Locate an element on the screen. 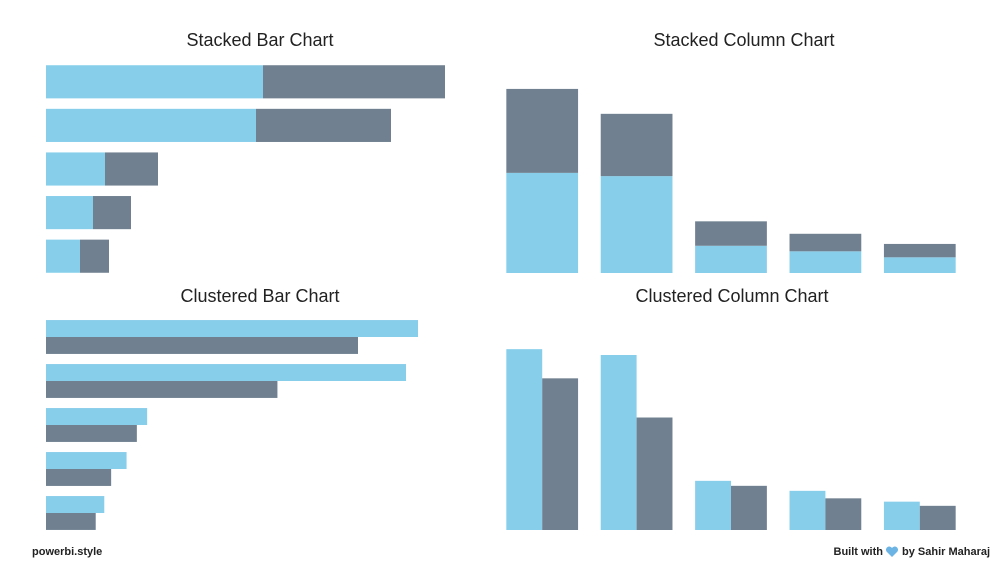 The image size is (1005, 581). chart-title: Stacked Bar Chart is located at coordinates (259, 40).